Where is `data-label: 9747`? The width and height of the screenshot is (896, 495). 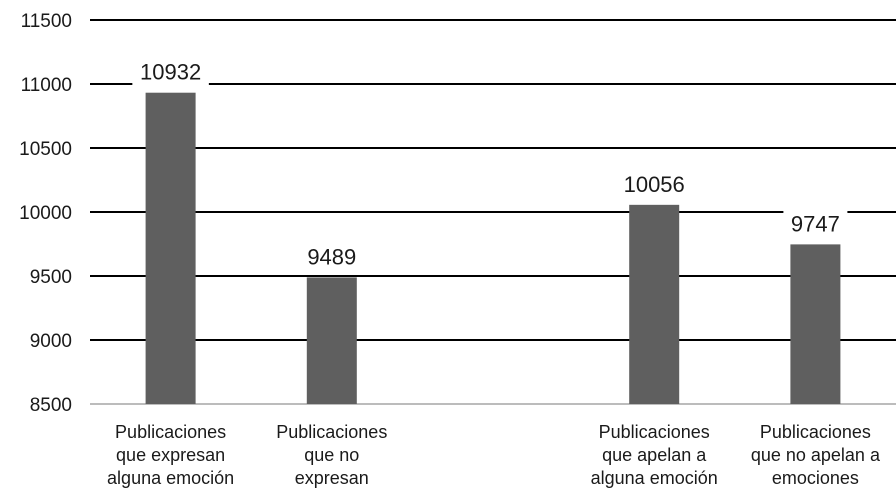
data-label: 9747 is located at coordinates (815, 223).